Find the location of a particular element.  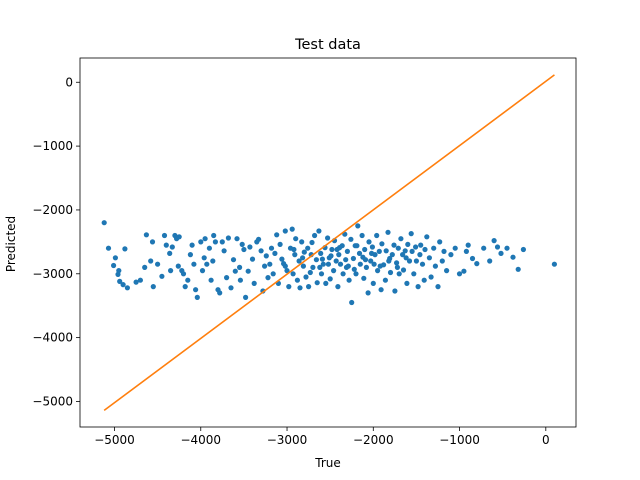

x-tick-label: −4000 is located at coordinates (200, 440).